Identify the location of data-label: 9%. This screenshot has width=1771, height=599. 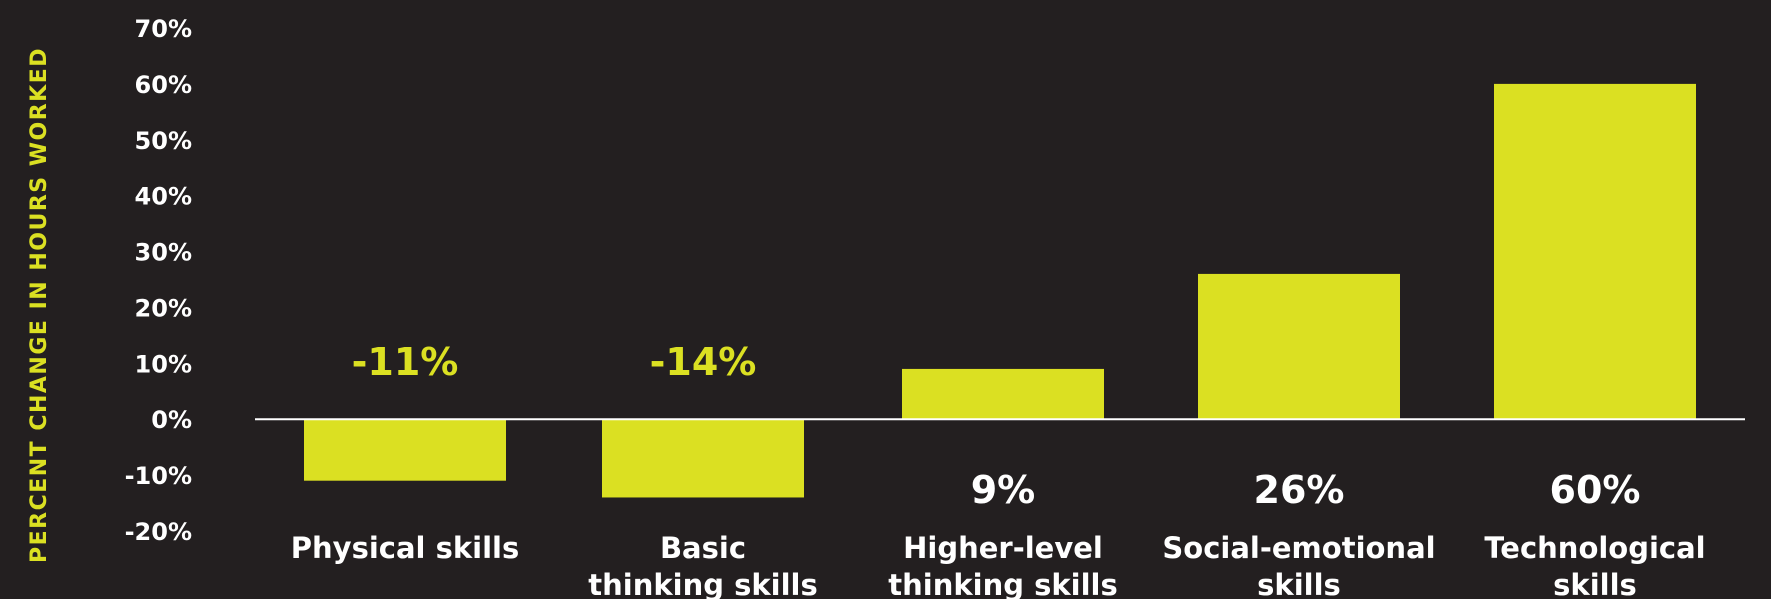
(1003, 490).